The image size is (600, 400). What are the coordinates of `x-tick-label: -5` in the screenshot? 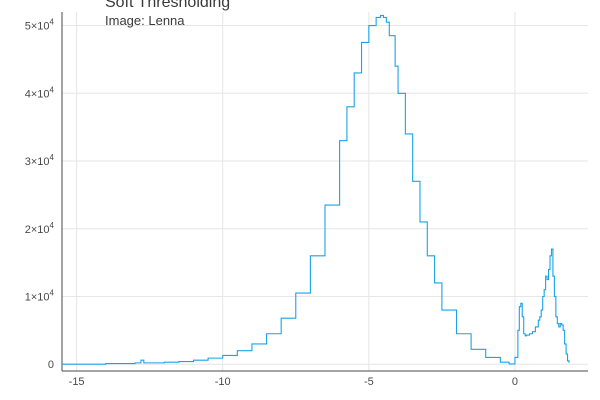 It's located at (369, 382).